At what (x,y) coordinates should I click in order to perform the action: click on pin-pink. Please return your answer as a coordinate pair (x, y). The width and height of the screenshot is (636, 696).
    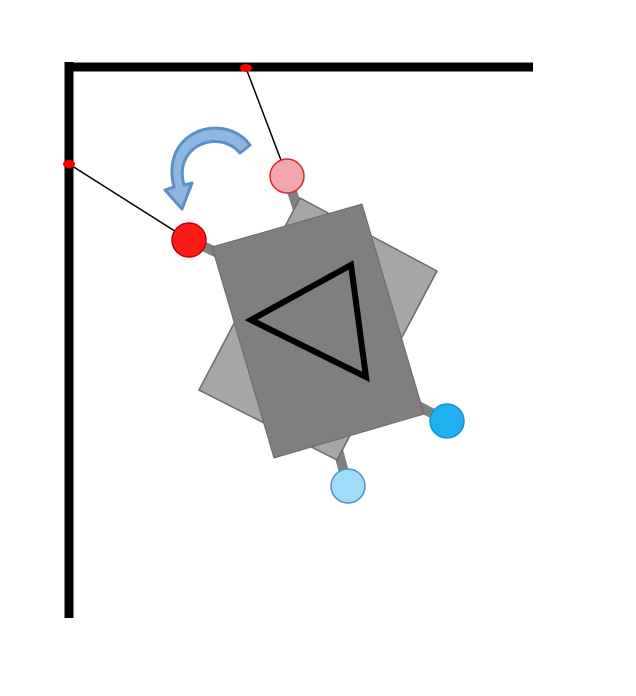
    Looking at the image, I should click on (287, 176).